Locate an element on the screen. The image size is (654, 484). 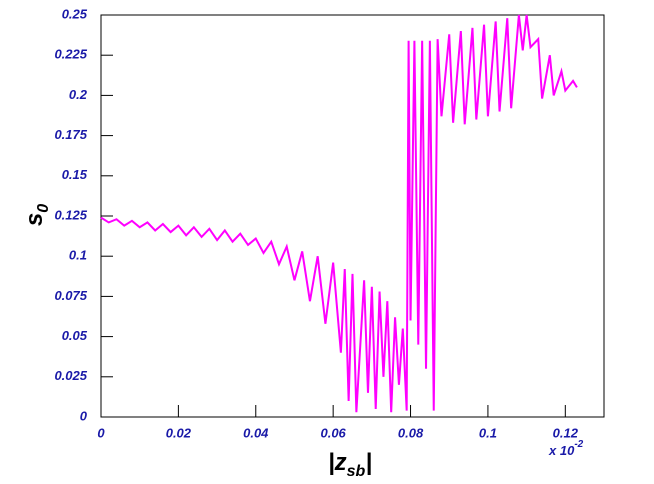
x-multiplier: x 10-2 is located at coordinates (566, 449).